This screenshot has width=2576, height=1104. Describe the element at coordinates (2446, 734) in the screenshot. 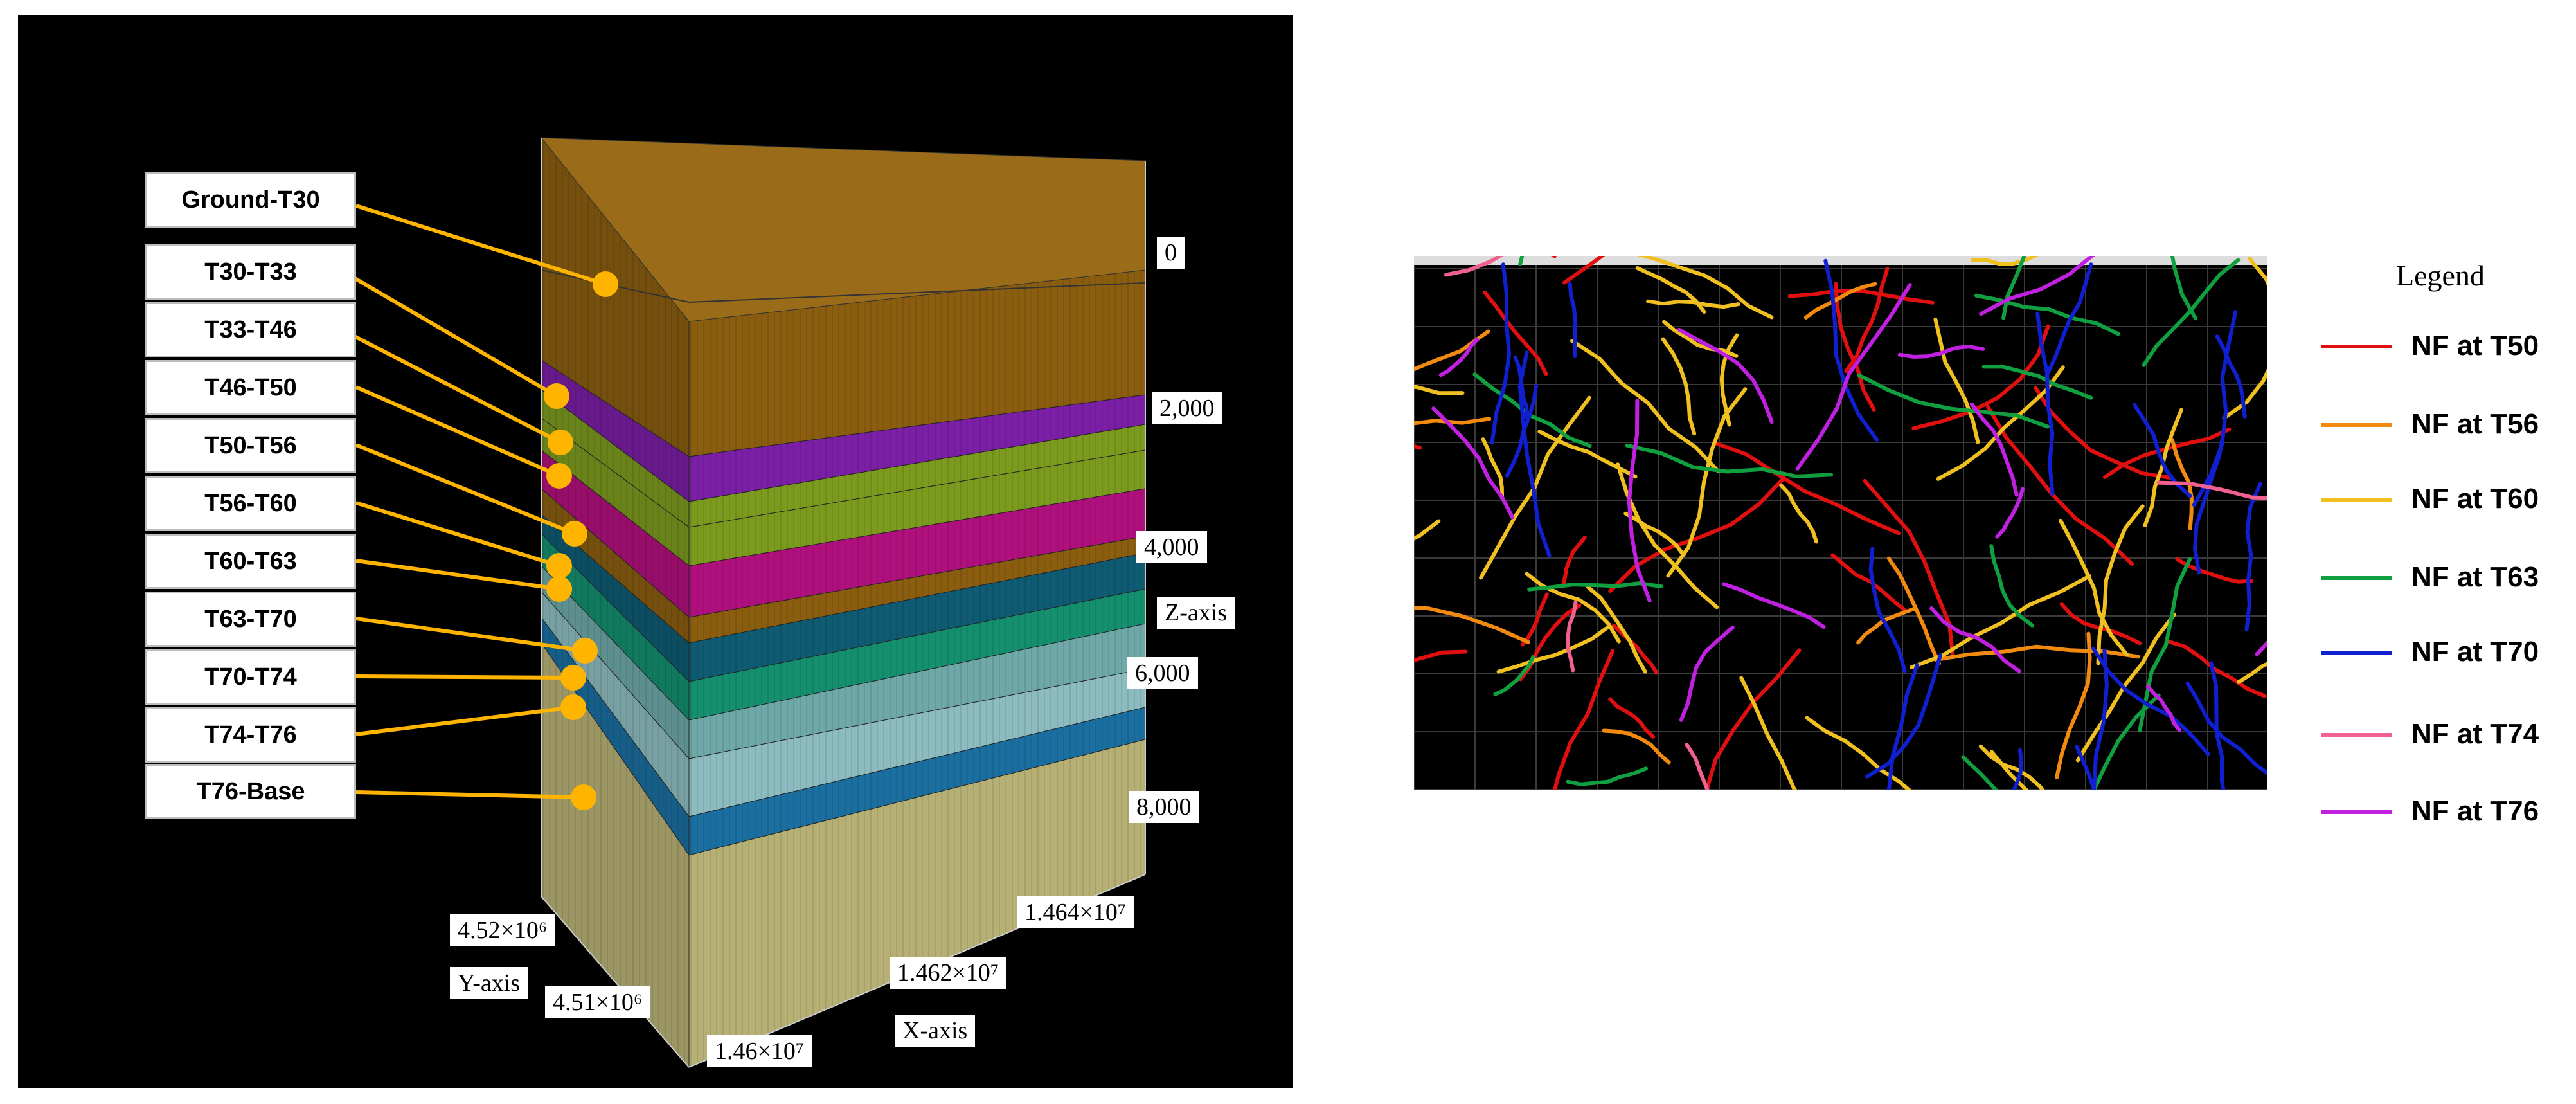

I see `legend-item-nf-at-t74: NF at T74` at that location.